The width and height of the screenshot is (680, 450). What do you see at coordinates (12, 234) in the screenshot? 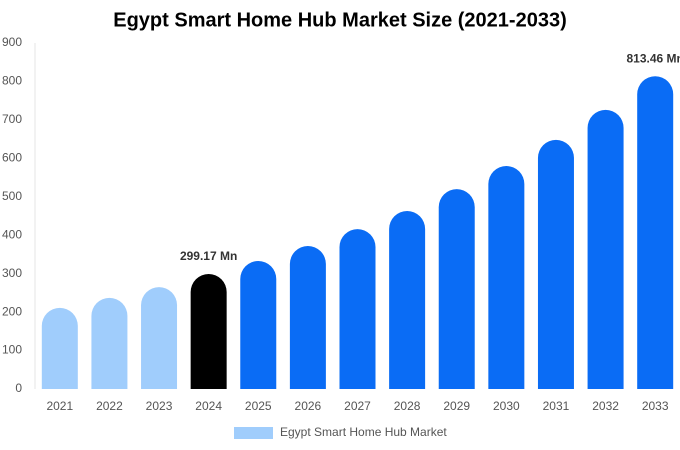
I see `y-tick-label: 400` at bounding box center [12, 234].